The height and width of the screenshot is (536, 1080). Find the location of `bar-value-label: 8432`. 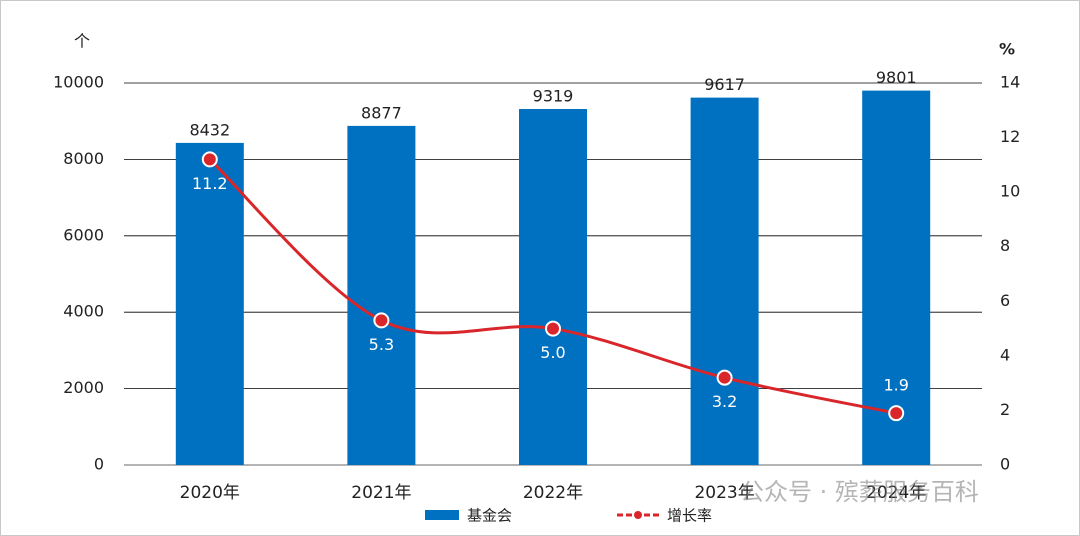

bar-value-label: 8432 is located at coordinates (209, 129).